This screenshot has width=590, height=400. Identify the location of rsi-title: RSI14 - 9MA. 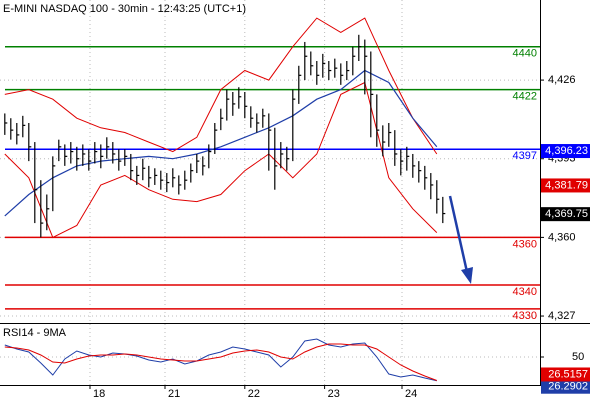
(35, 333).